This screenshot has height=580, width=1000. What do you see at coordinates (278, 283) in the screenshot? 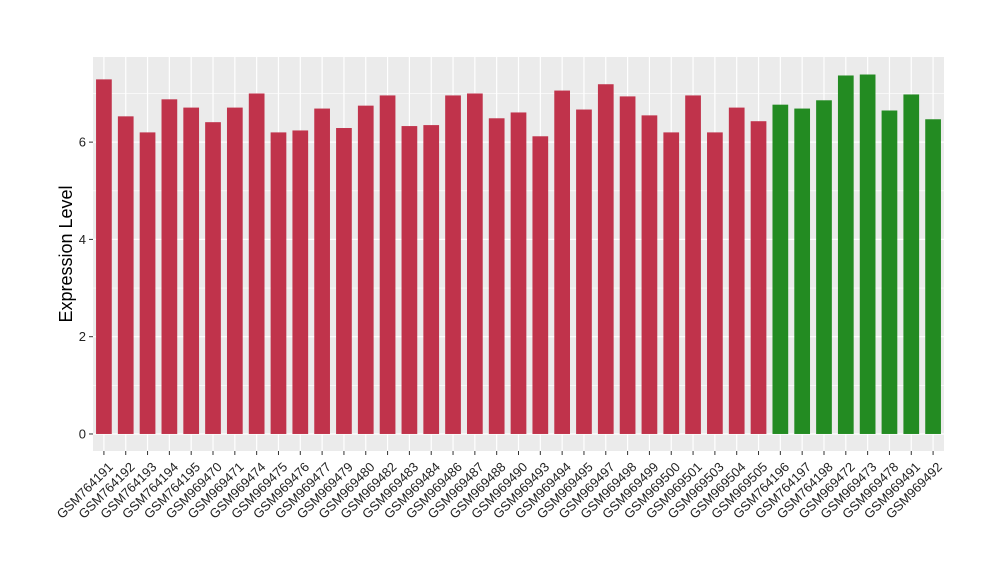
I see `bar-GSM969475` at bounding box center [278, 283].